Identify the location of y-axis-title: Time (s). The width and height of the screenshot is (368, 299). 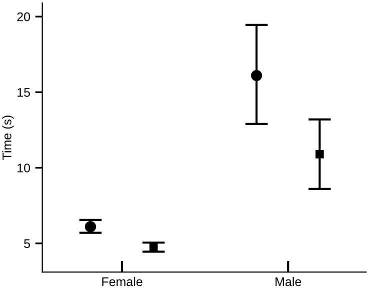
(8, 138).